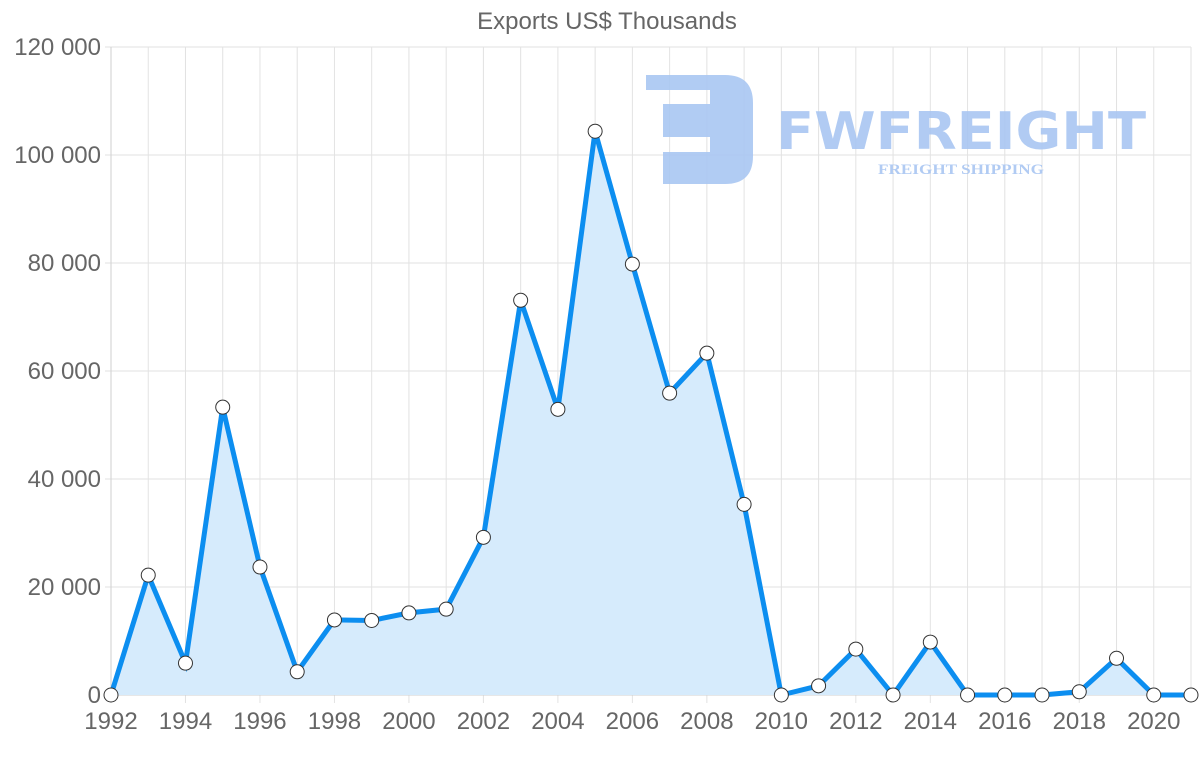  Describe the element at coordinates (707, 353) in the screenshot. I see `data-point-2008` at that location.